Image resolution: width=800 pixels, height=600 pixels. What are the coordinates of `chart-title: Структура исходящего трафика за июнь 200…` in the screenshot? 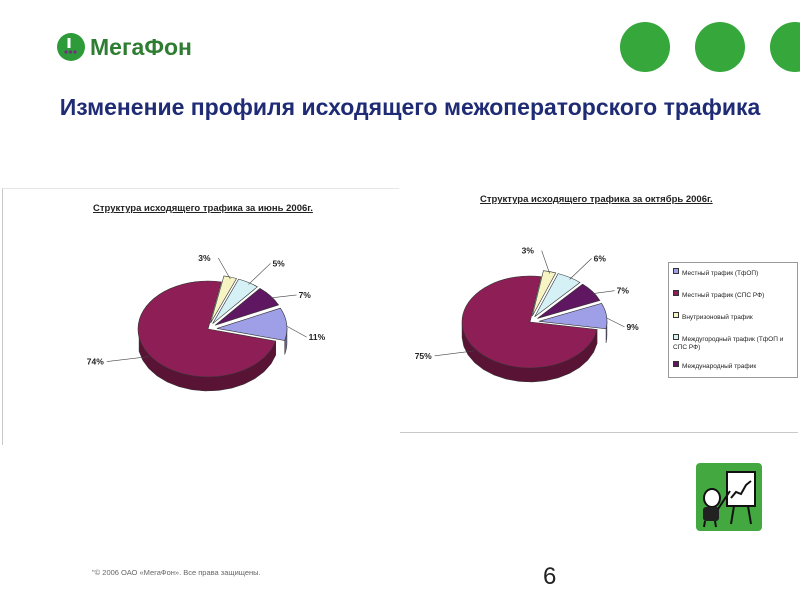 It's located at (203, 208).